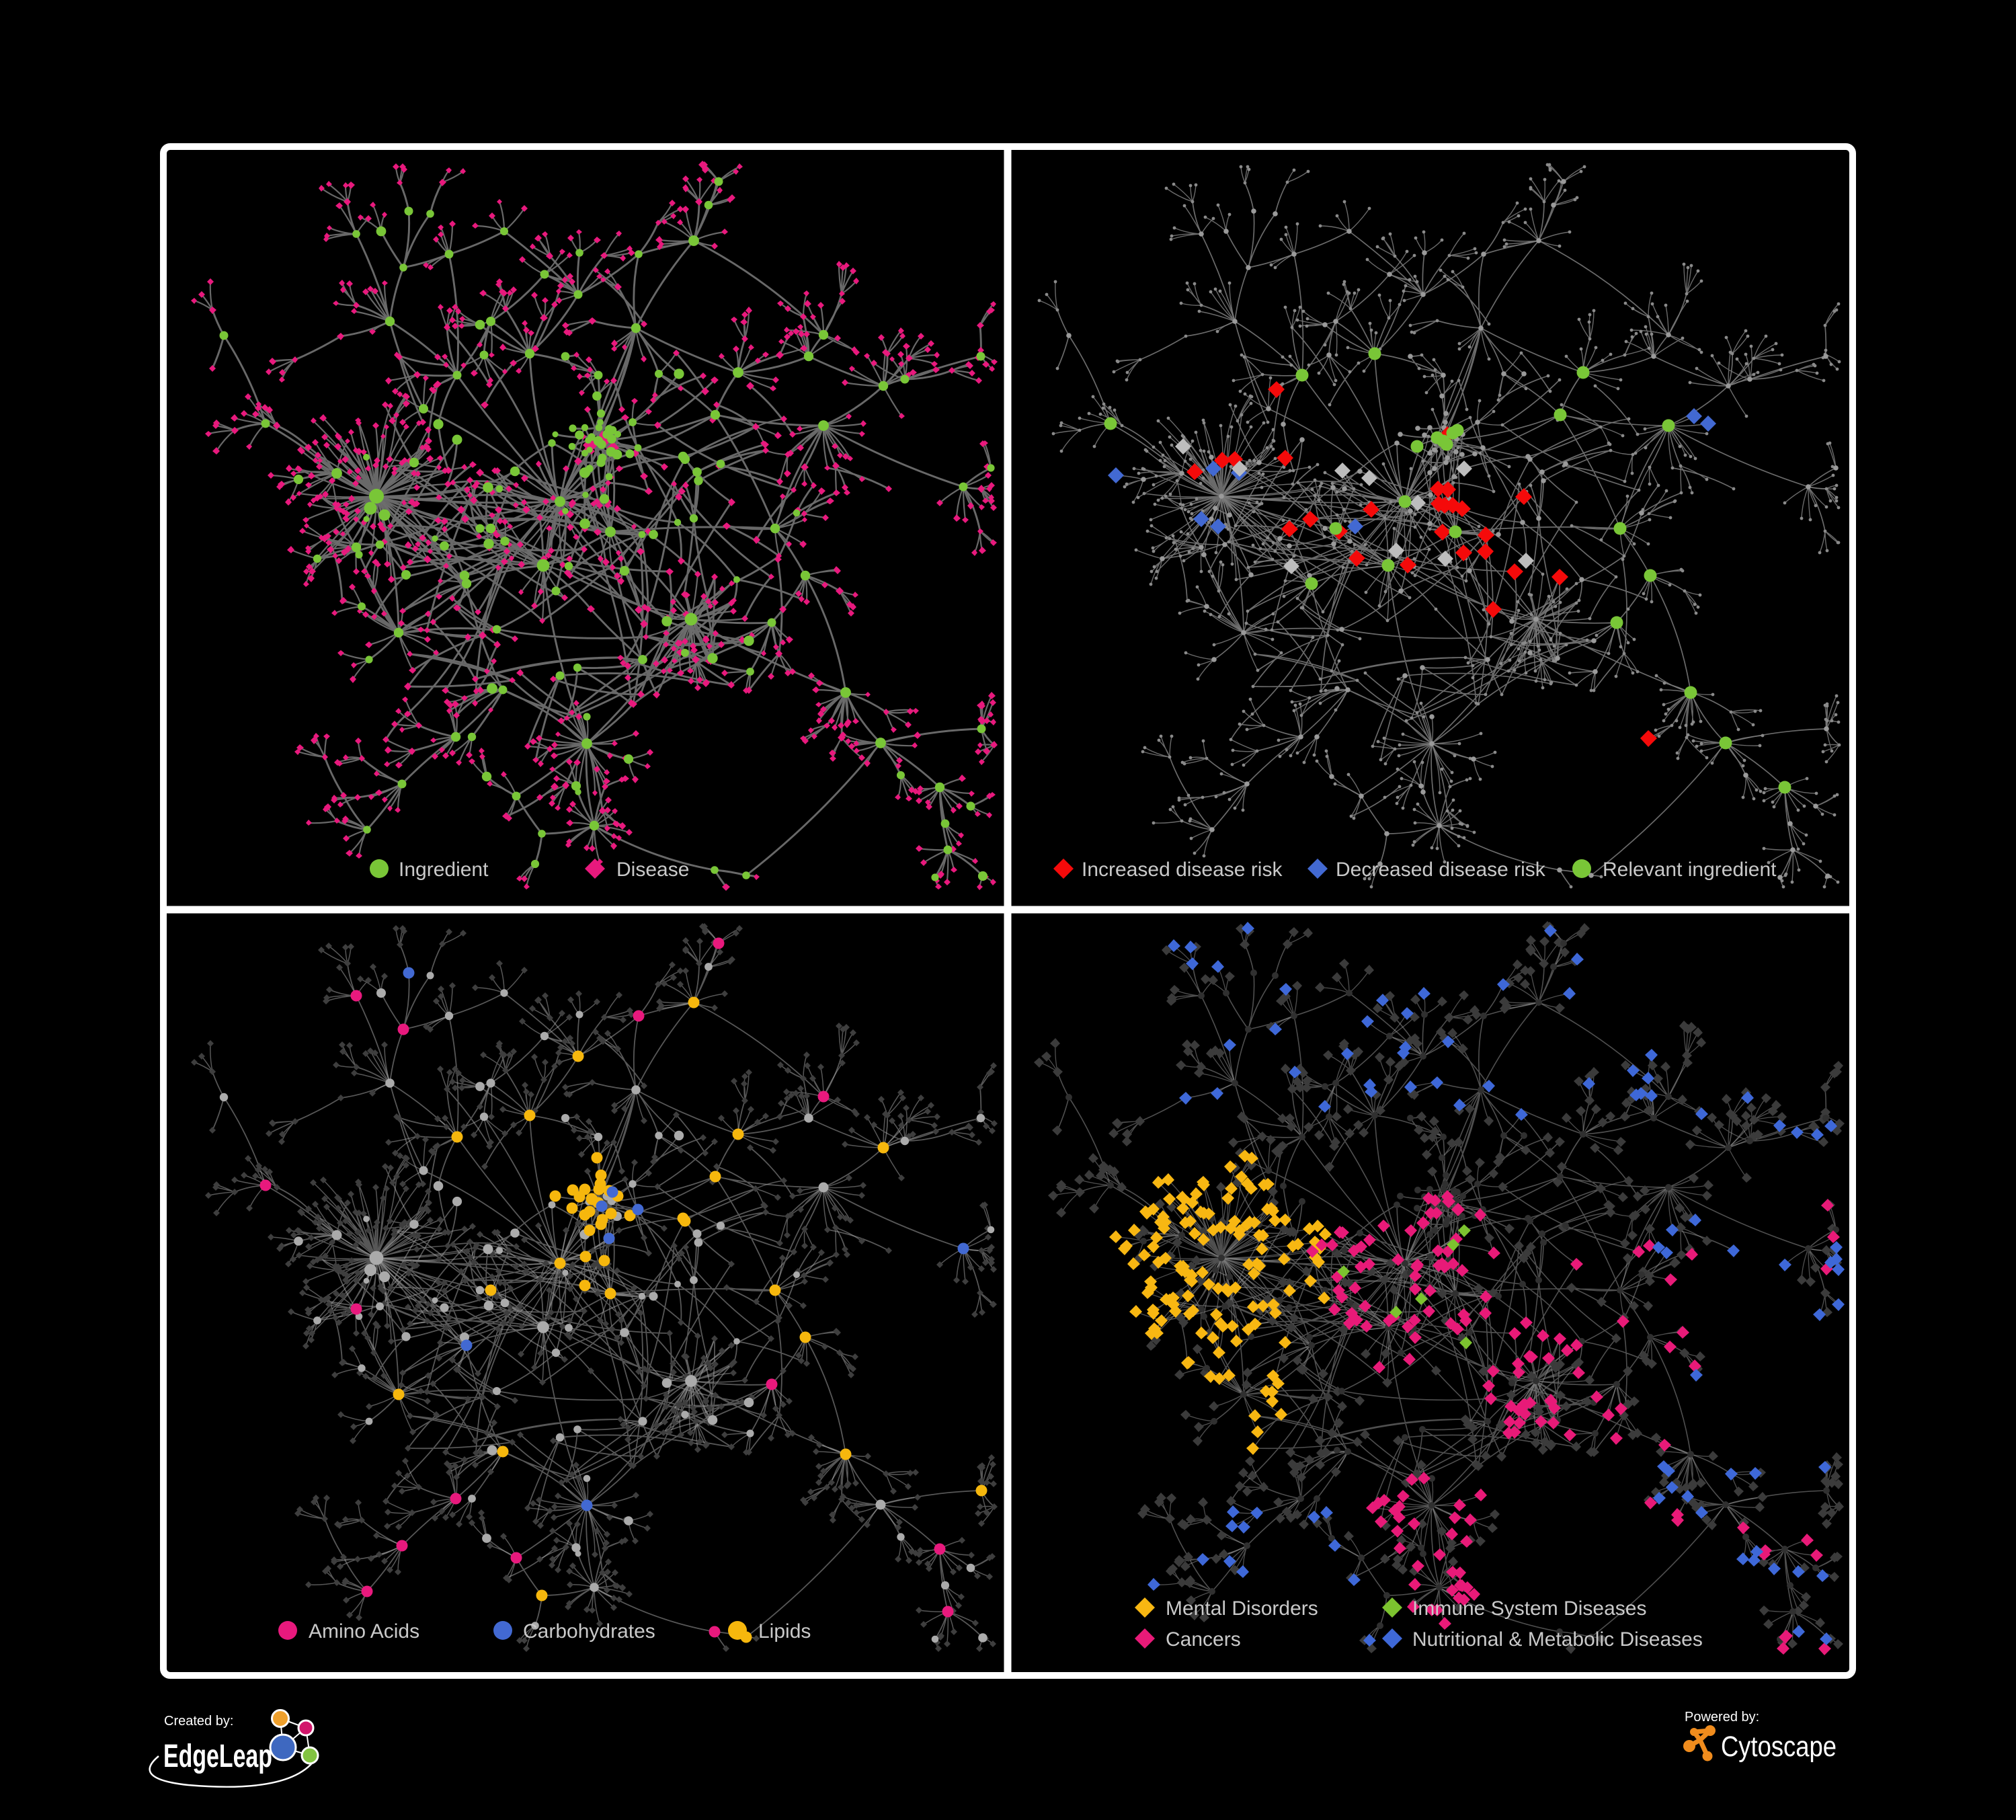 The image size is (2016, 1820). Describe the element at coordinates (589, 1631) in the screenshot. I see `svg-text: Carbohydrates` at that location.